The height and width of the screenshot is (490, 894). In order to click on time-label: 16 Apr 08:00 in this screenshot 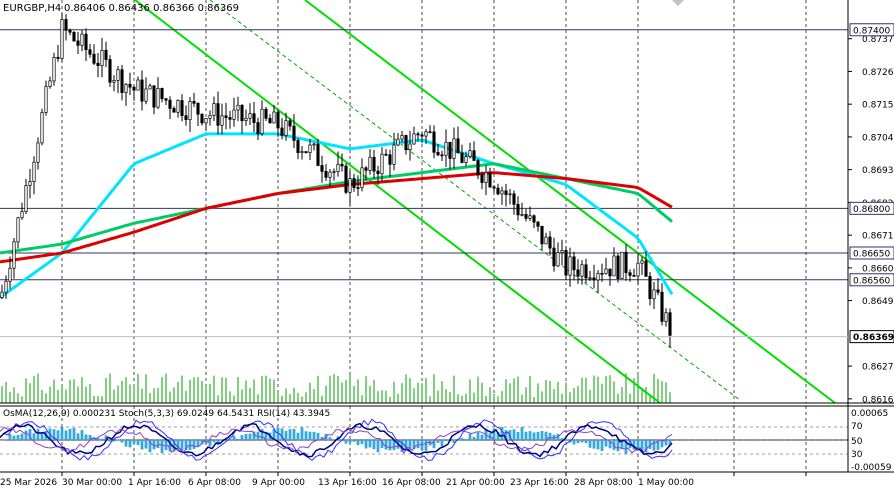, I will do `click(411, 483)`.